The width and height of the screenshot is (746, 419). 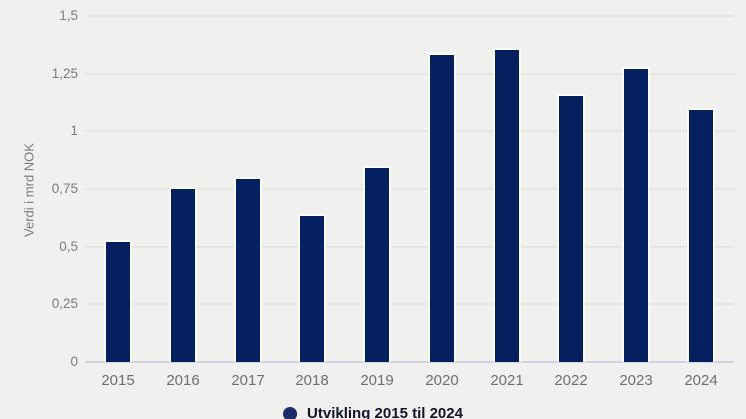 What do you see at coordinates (68, 246) in the screenshot?
I see `y-tick-label: 0,5` at bounding box center [68, 246].